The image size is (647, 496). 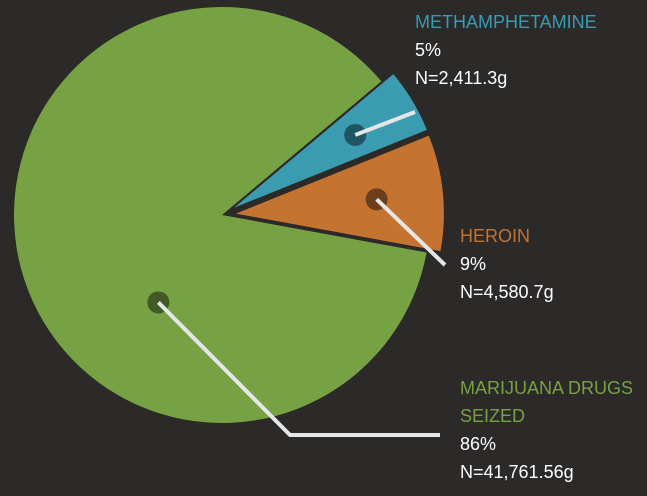 What do you see at coordinates (478, 444) in the screenshot?
I see `percent-label: 86%` at bounding box center [478, 444].